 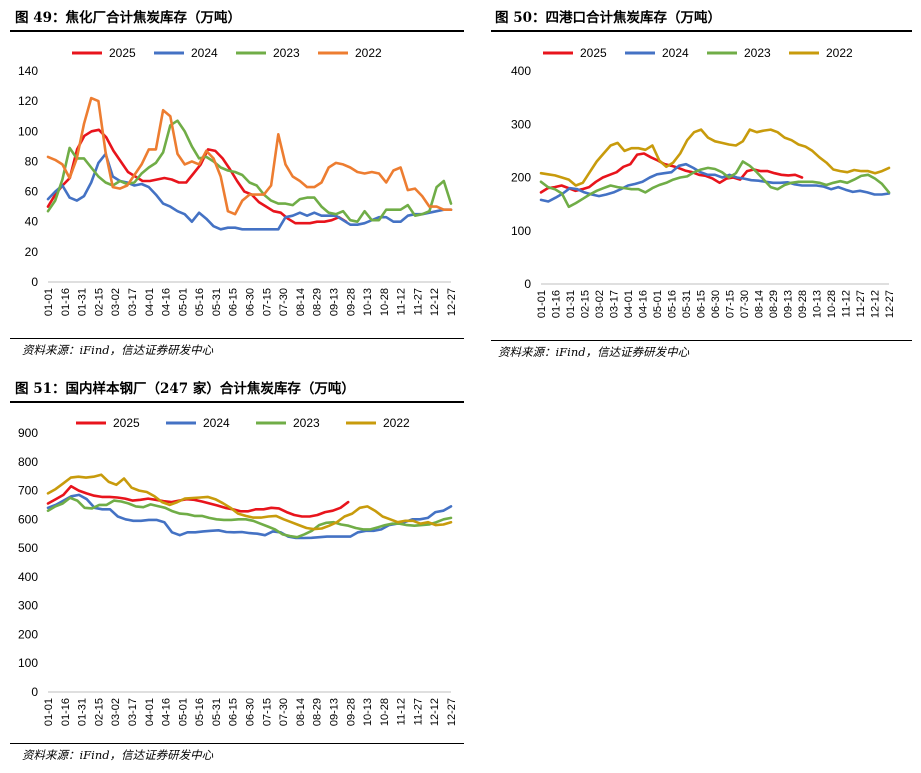 I want to click on y-tick-label: 800, so click(x=28, y=462).